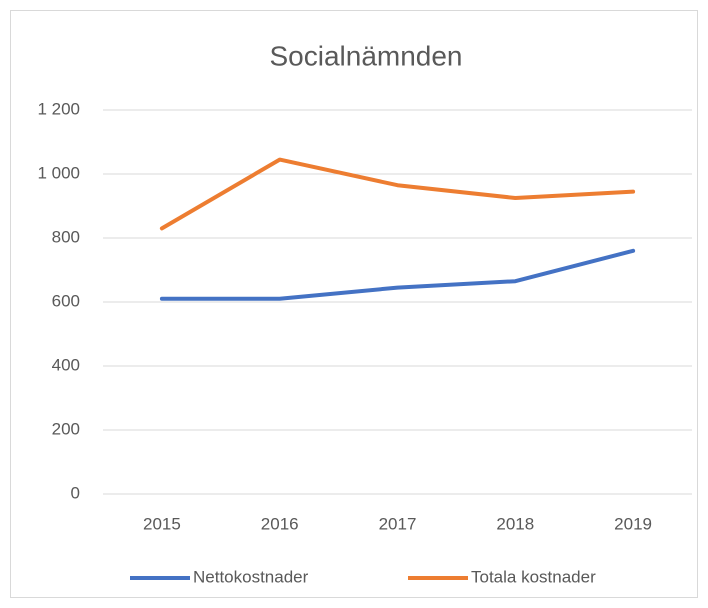  What do you see at coordinates (58, 172) in the screenshot?
I see `y-tick-label: 1 000` at bounding box center [58, 172].